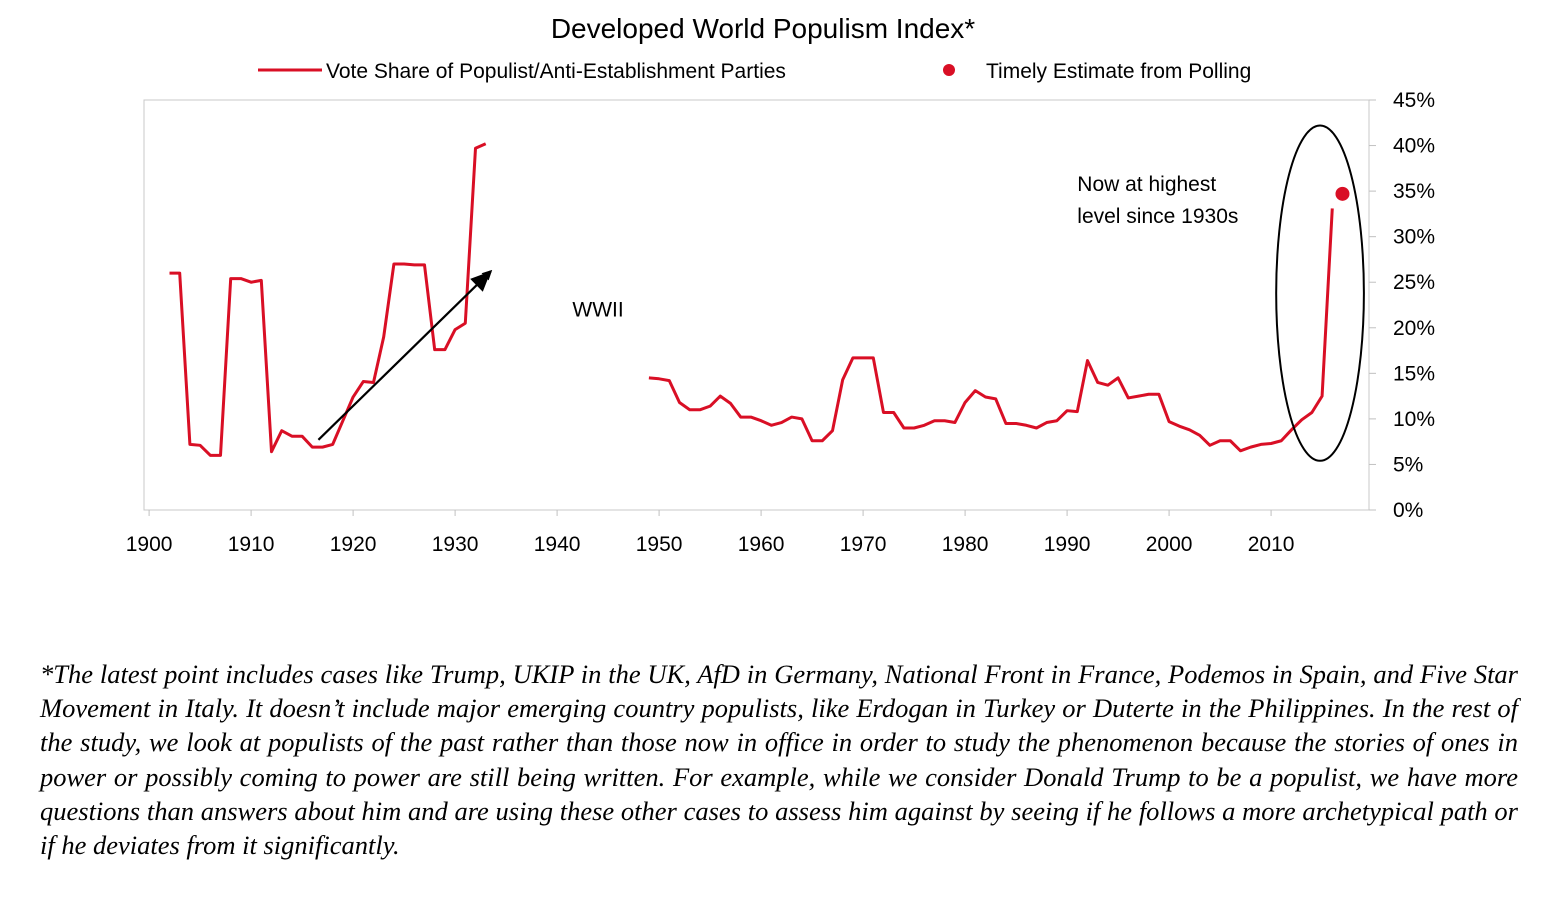 The height and width of the screenshot is (922, 1544). Describe the element at coordinates (761, 544) in the screenshot. I see `x-tick-label: 1960` at that location.